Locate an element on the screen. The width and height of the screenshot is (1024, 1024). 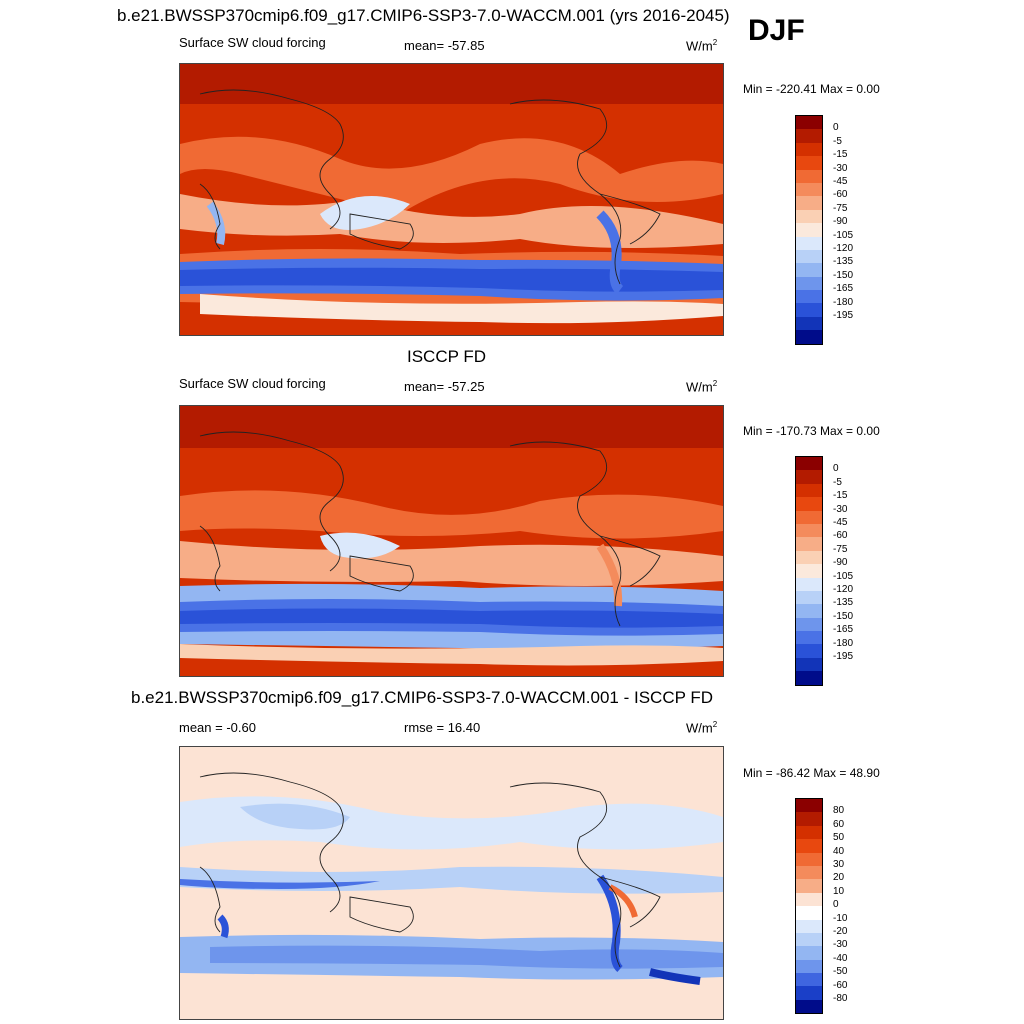
colorbar-label: 50 is located at coordinates (839, 838).